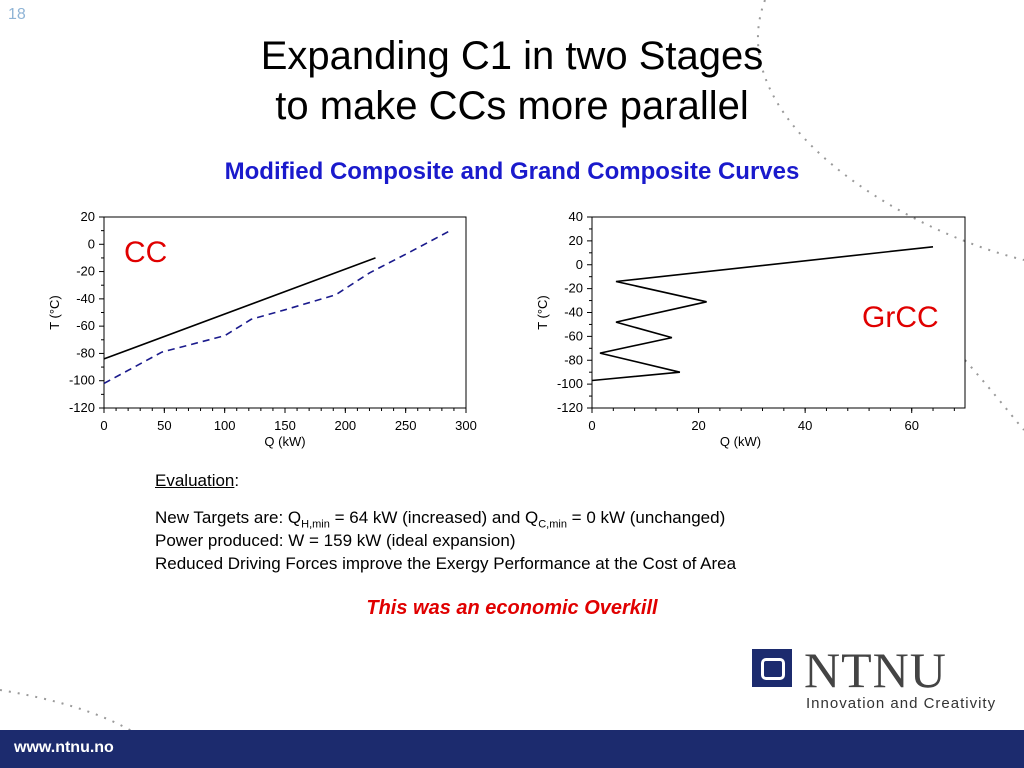  I want to click on ntnu-logo-icon, so click(772, 668).